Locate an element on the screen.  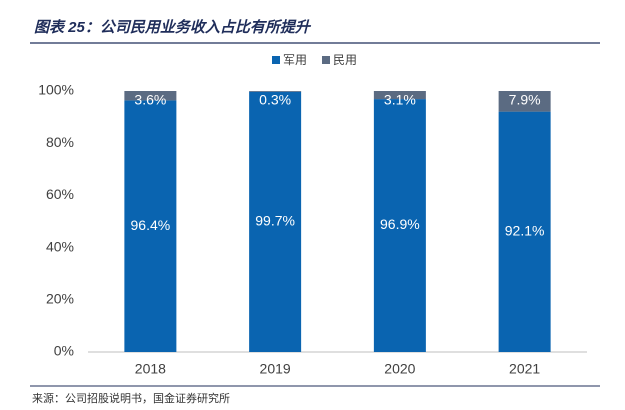
data-label: 99.7% is located at coordinates (275, 221).